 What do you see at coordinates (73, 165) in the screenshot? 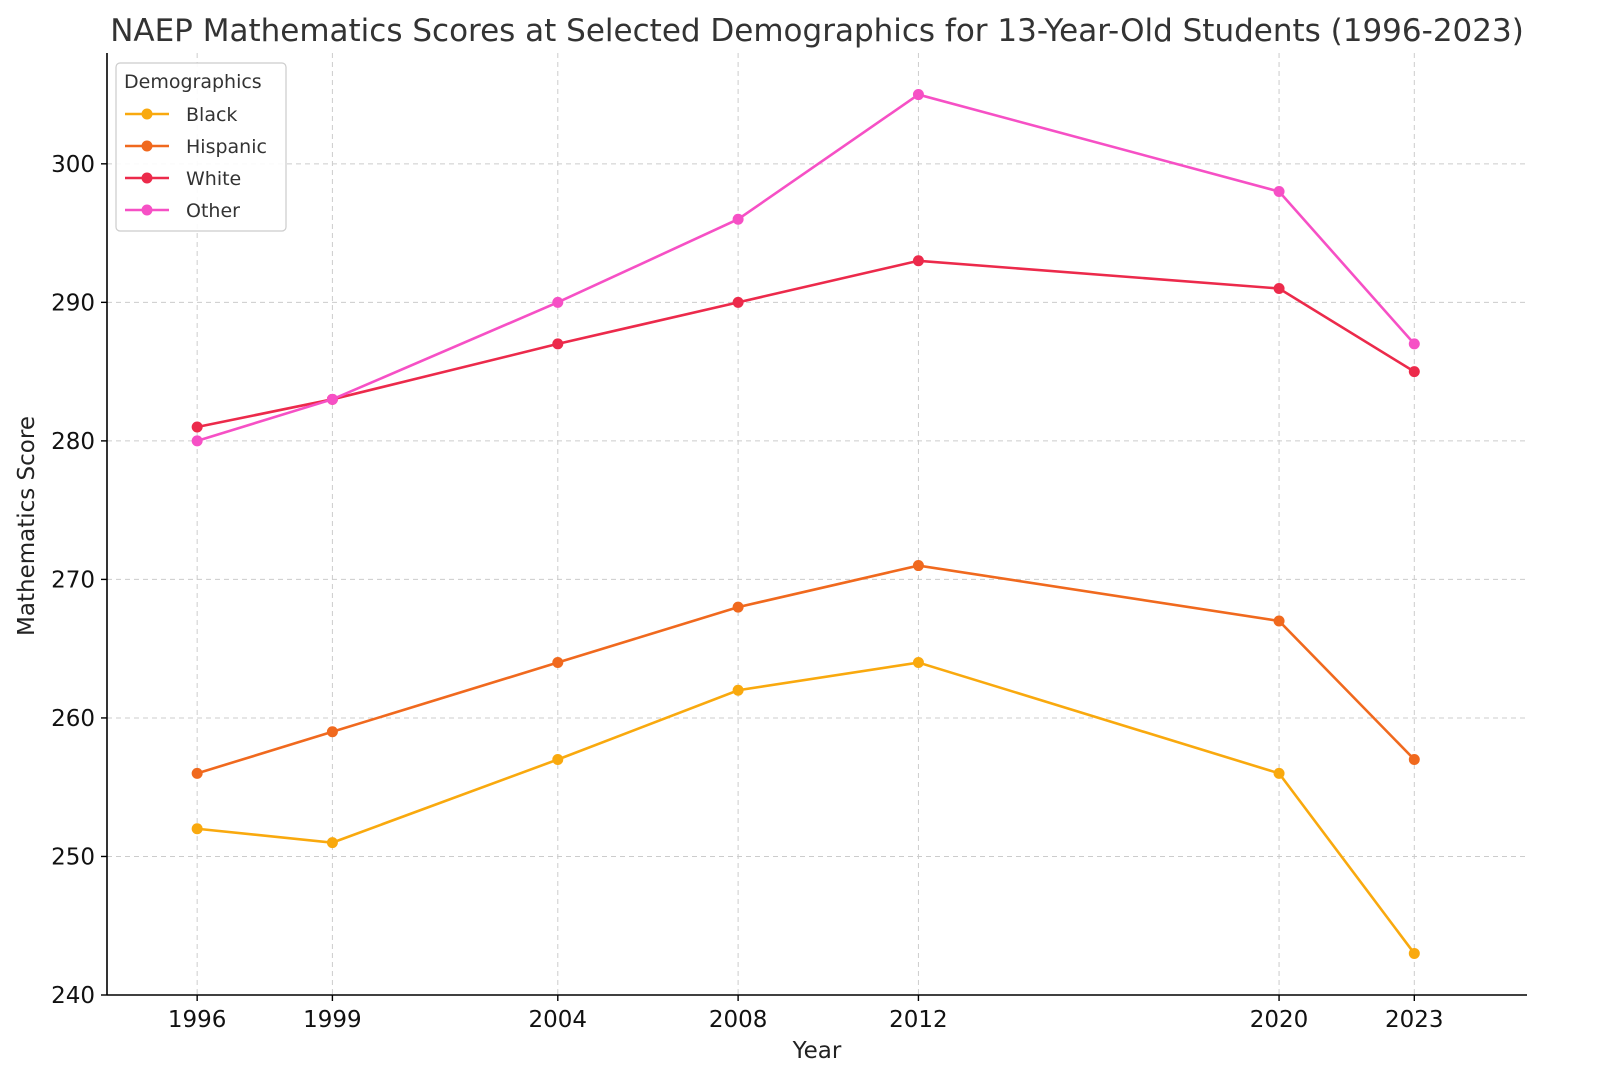
I see `y-tick-label: 300` at bounding box center [73, 165].